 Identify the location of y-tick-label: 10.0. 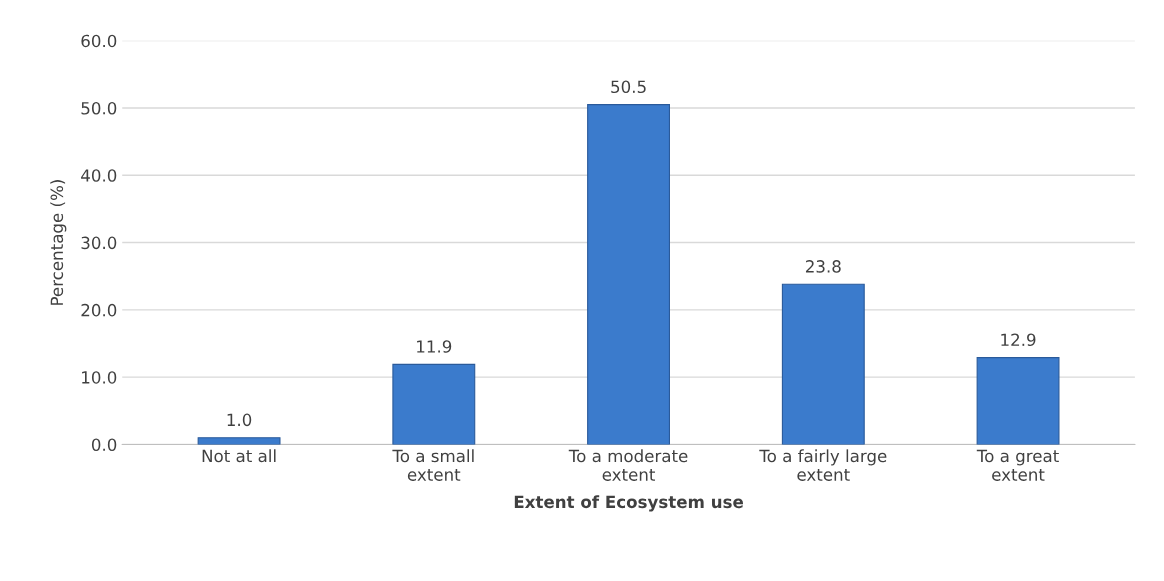
(99, 377).